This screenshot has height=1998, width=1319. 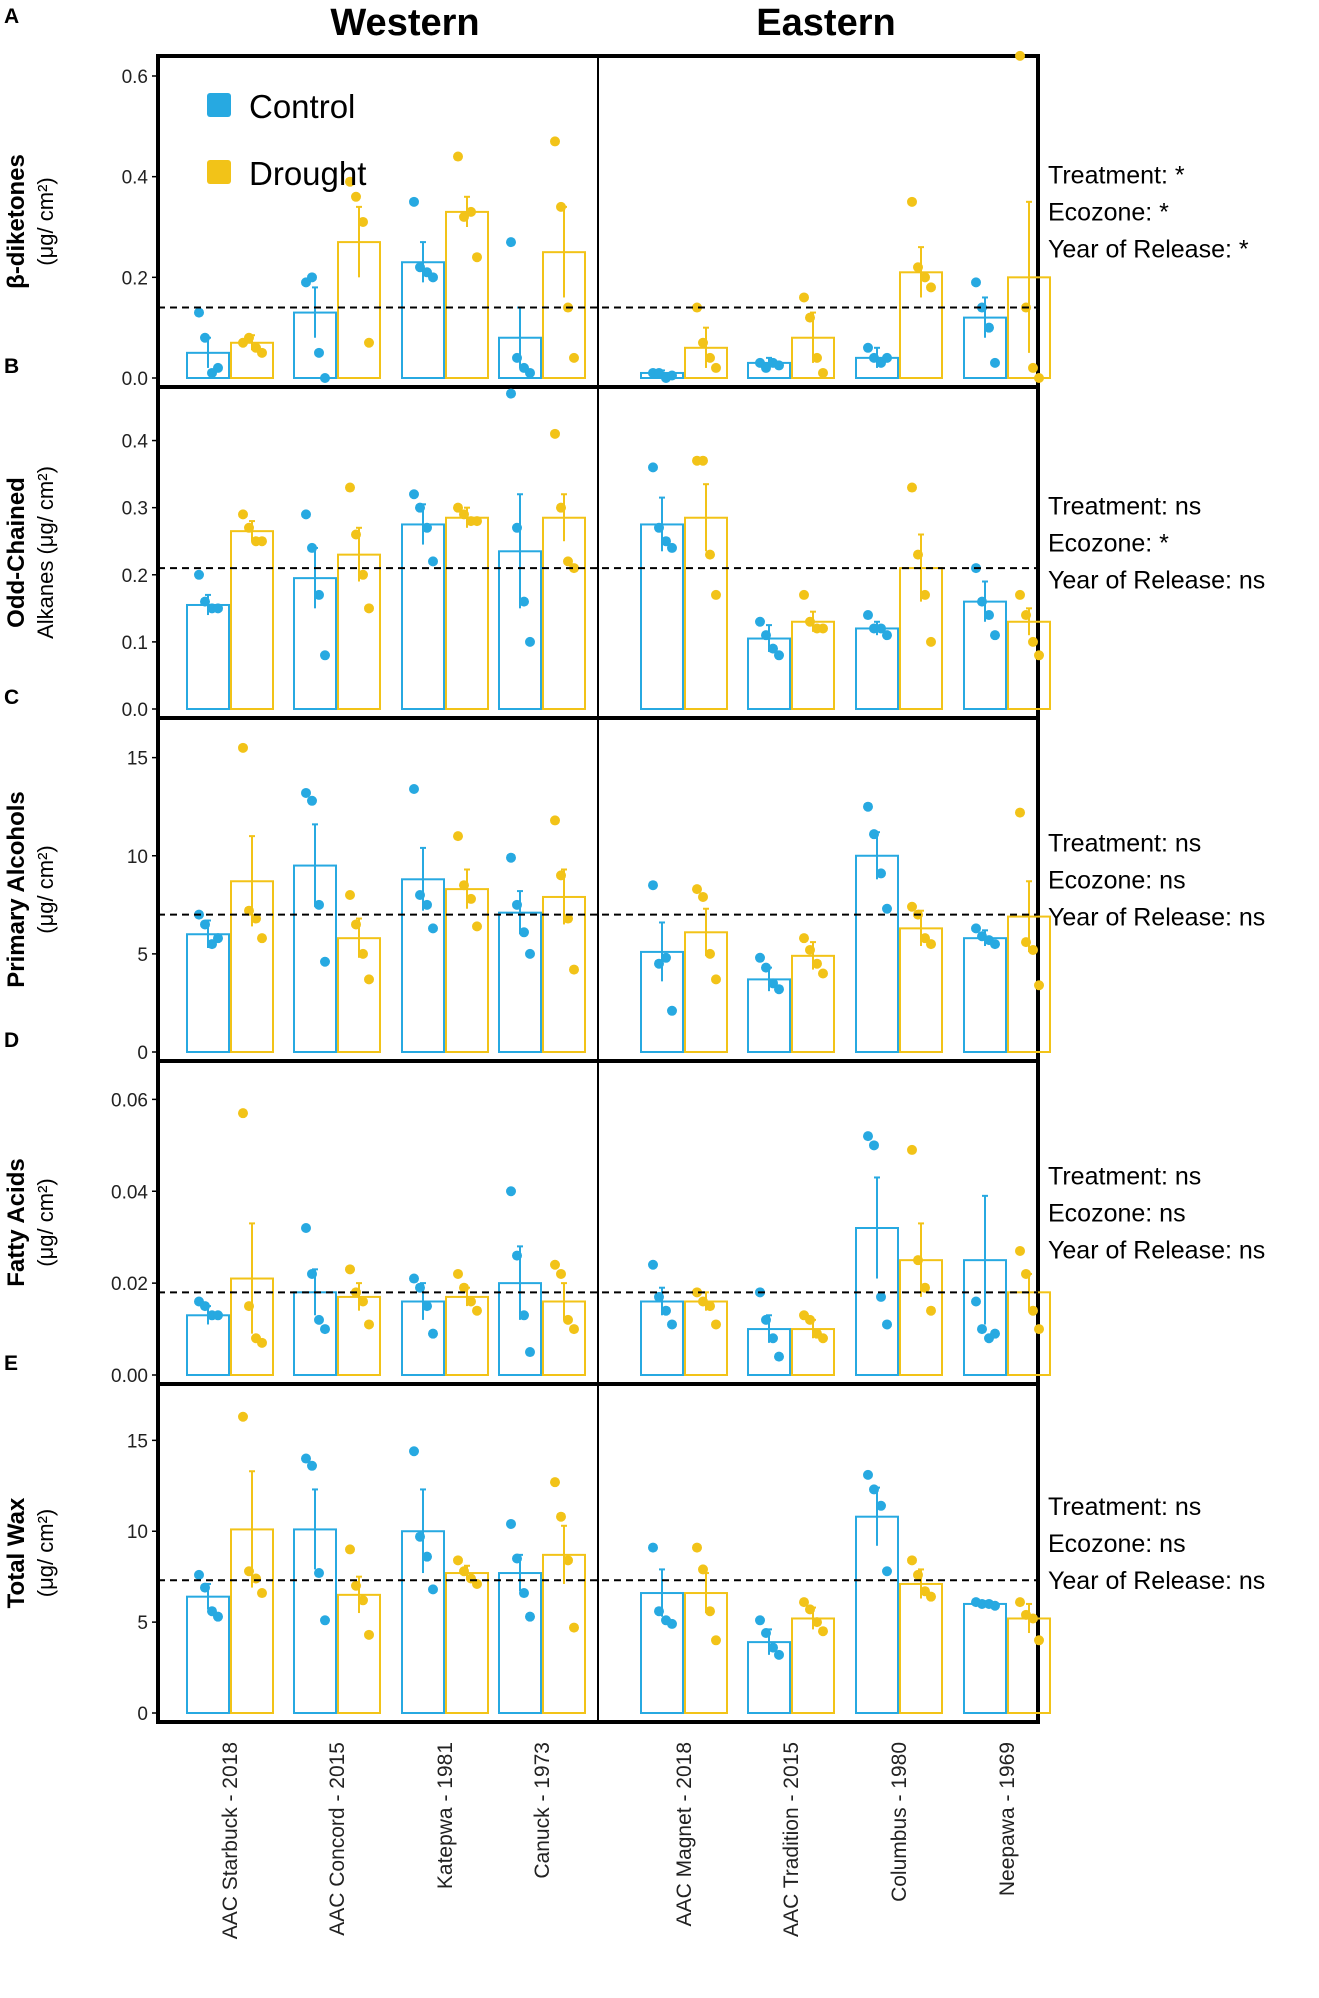 I want to click on legend-drought-label: Drought, so click(x=307, y=173).